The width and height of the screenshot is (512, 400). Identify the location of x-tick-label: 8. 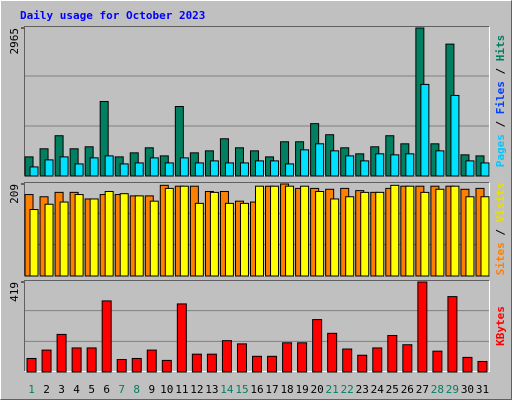
(136, 389).